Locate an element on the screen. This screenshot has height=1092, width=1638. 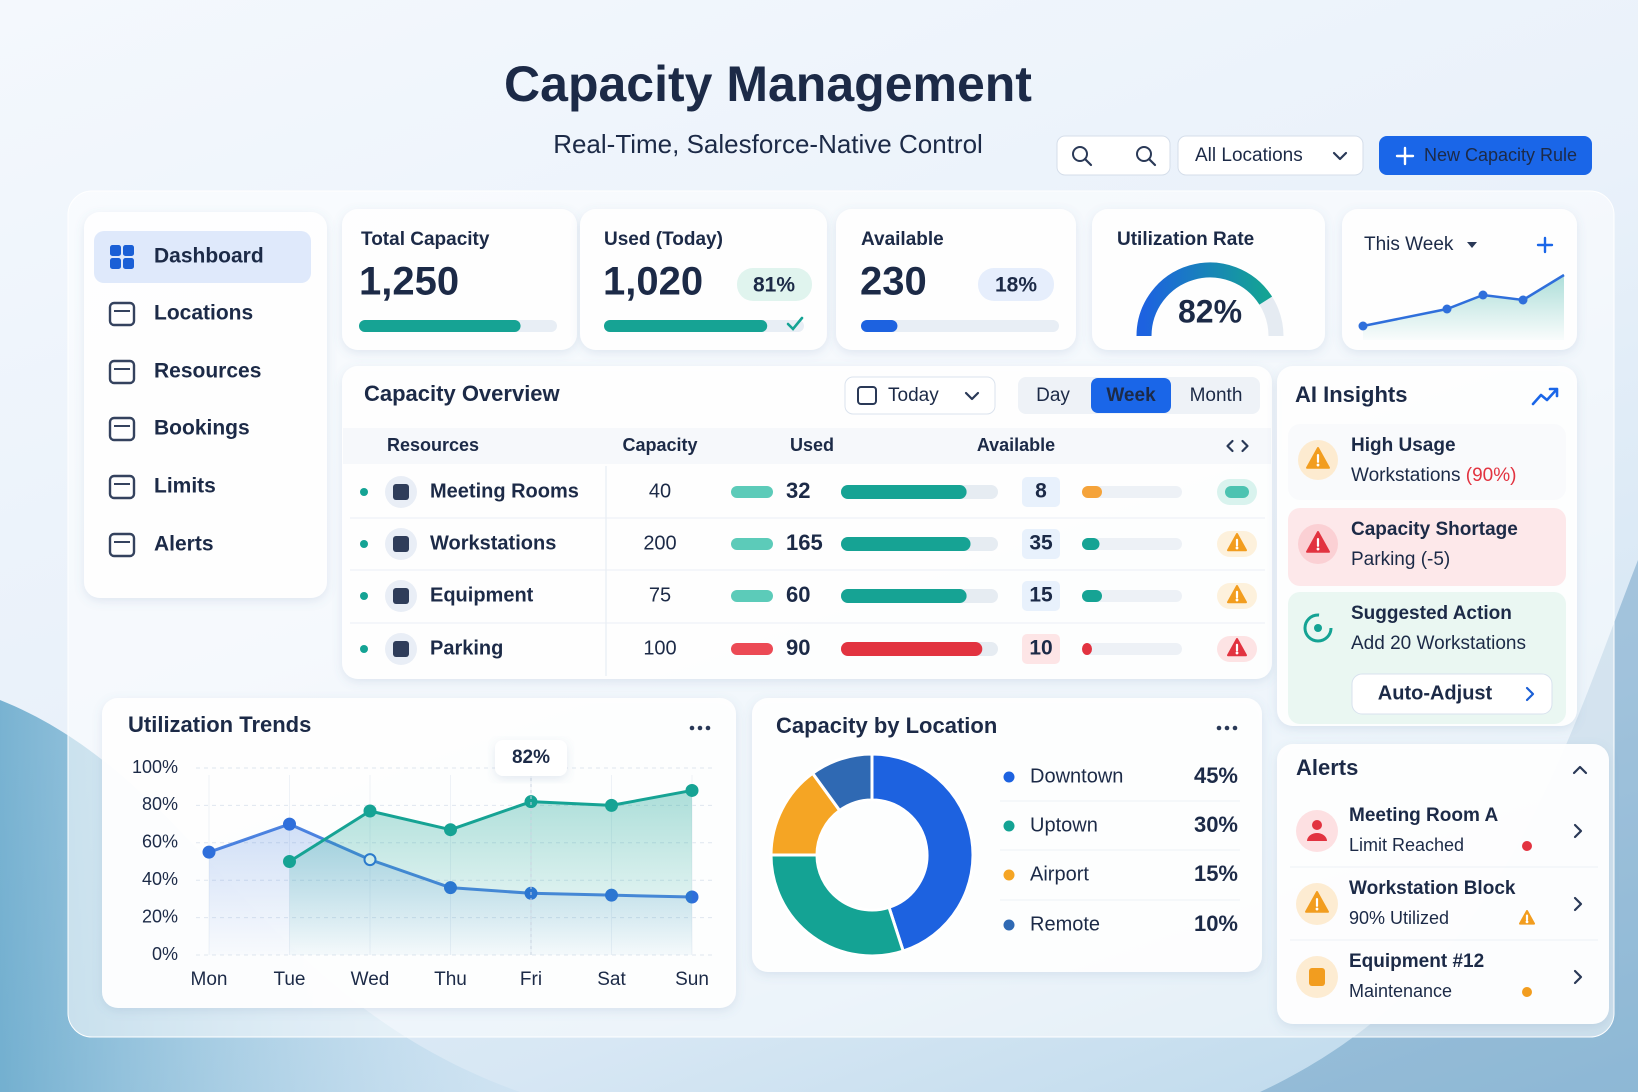
y-tick-label: 20% is located at coordinates (160, 916).